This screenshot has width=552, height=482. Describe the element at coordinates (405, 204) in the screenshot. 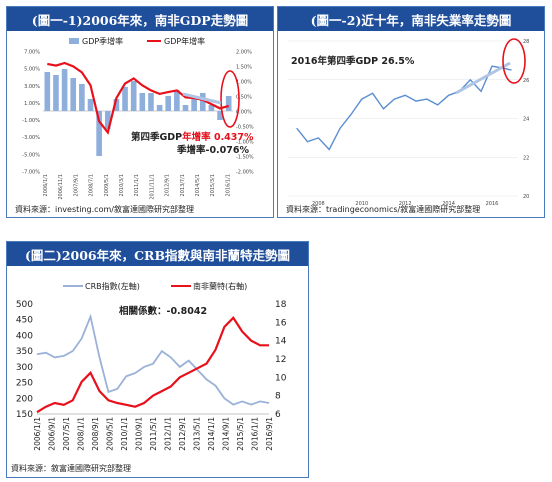

I see `x-tick-label: 2012` at that location.